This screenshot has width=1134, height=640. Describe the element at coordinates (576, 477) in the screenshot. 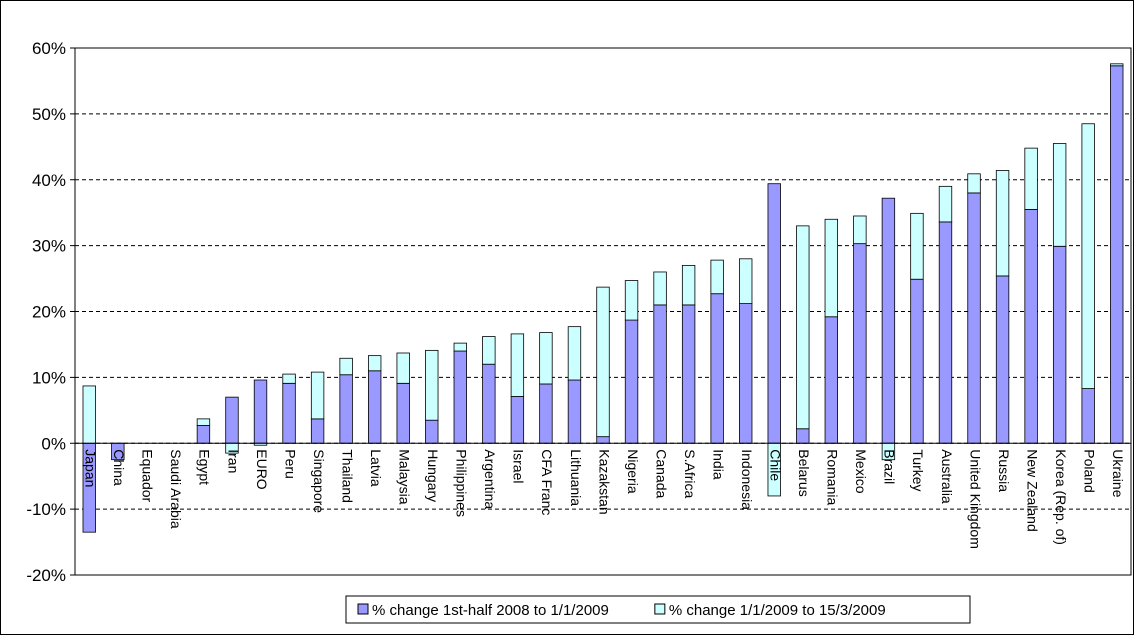

I see `x-tick-label: Lithuania` at that location.